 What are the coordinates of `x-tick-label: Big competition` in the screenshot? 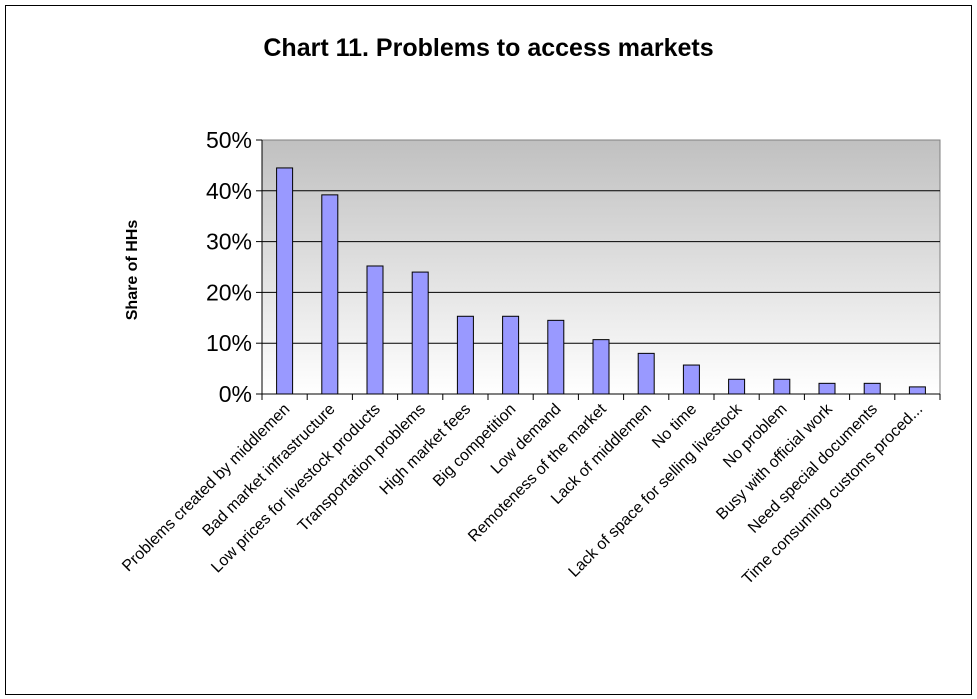 It's located at (474, 445).